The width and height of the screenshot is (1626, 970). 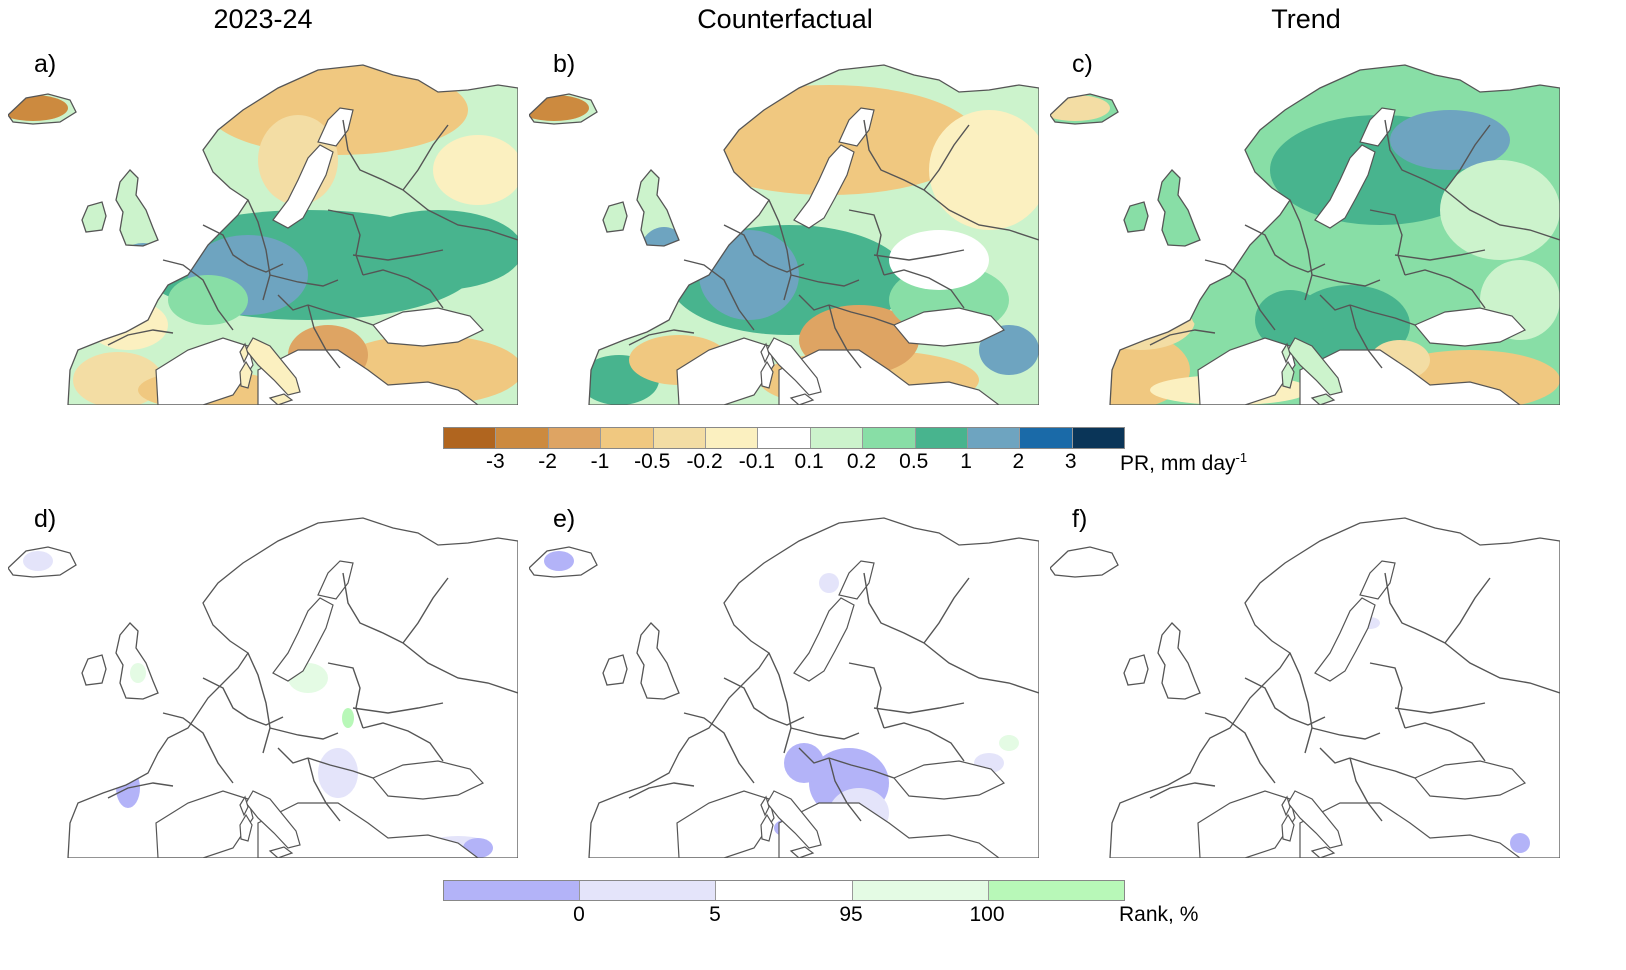 I want to click on map-d-field-patch, so click(x=138, y=673).